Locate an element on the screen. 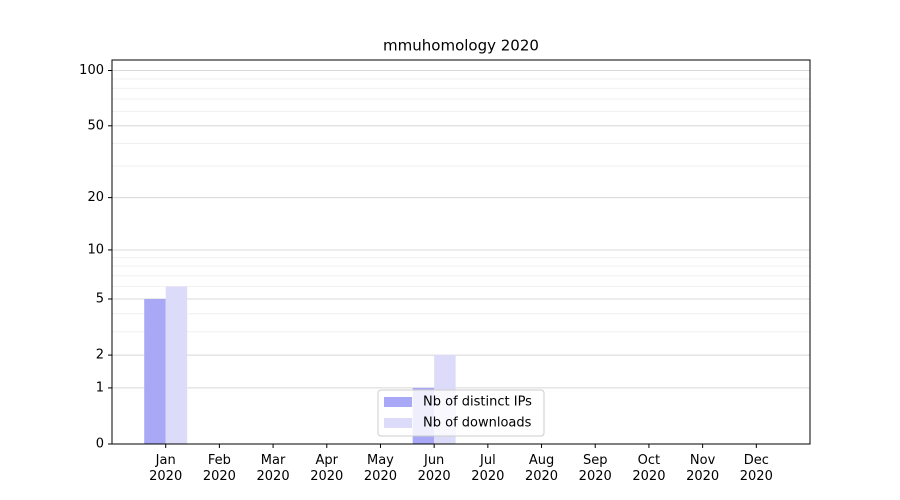  legend-label: Nb of downloads is located at coordinates (477, 423).